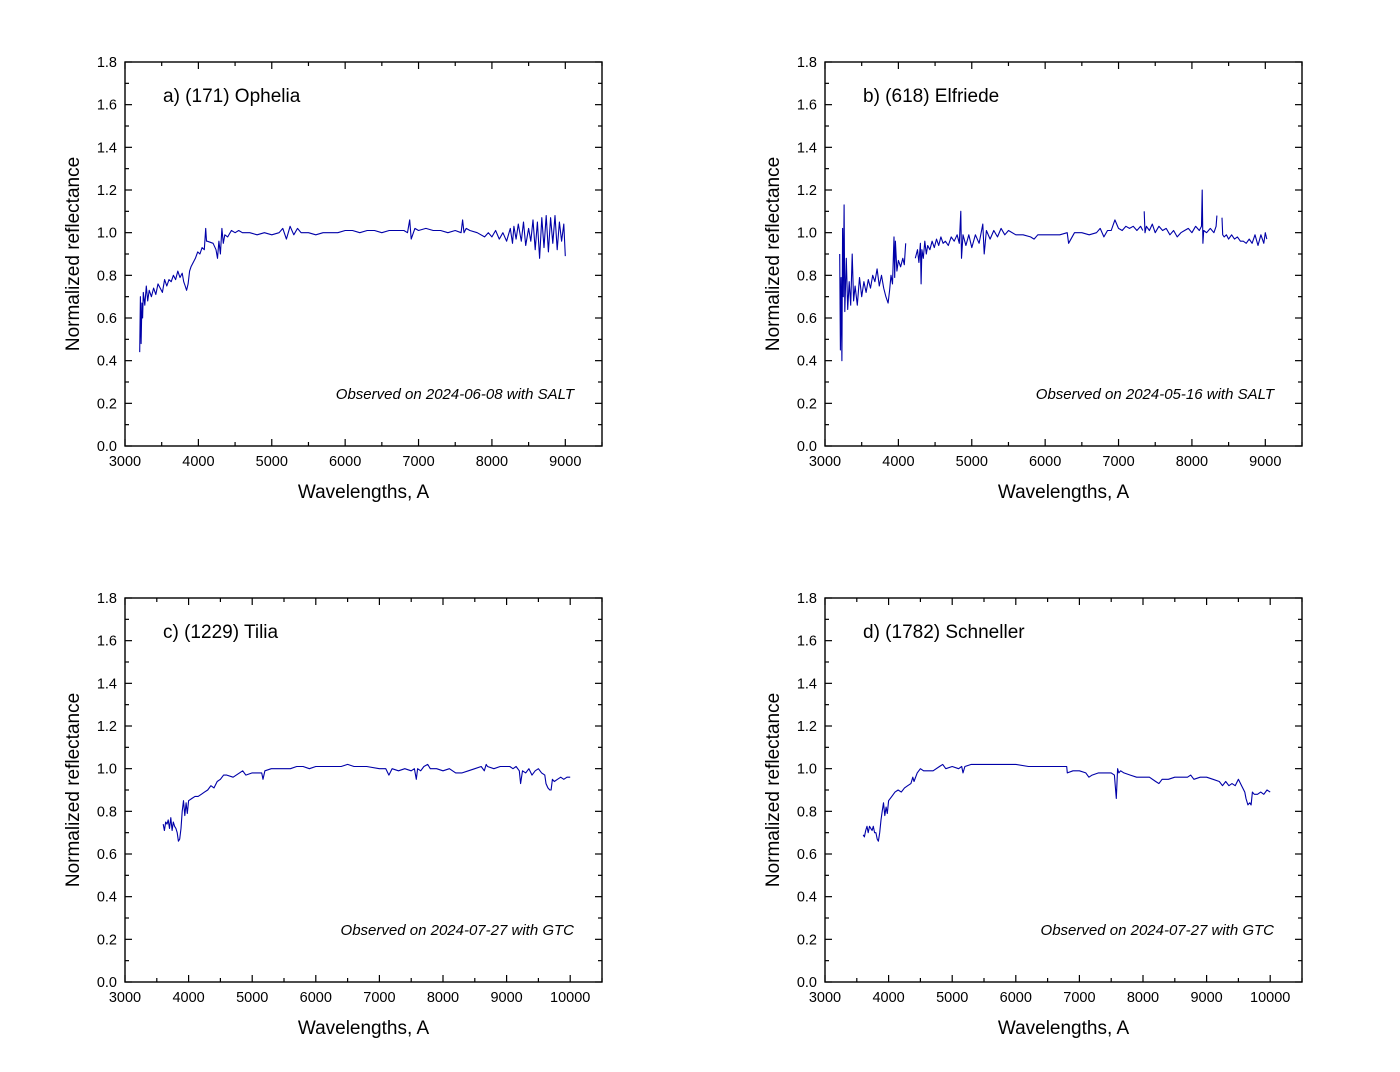 This screenshot has height=1072, width=1400. Describe the element at coordinates (931, 96) in the screenshot. I see `panel-title: b) (618) Elfriede` at that location.